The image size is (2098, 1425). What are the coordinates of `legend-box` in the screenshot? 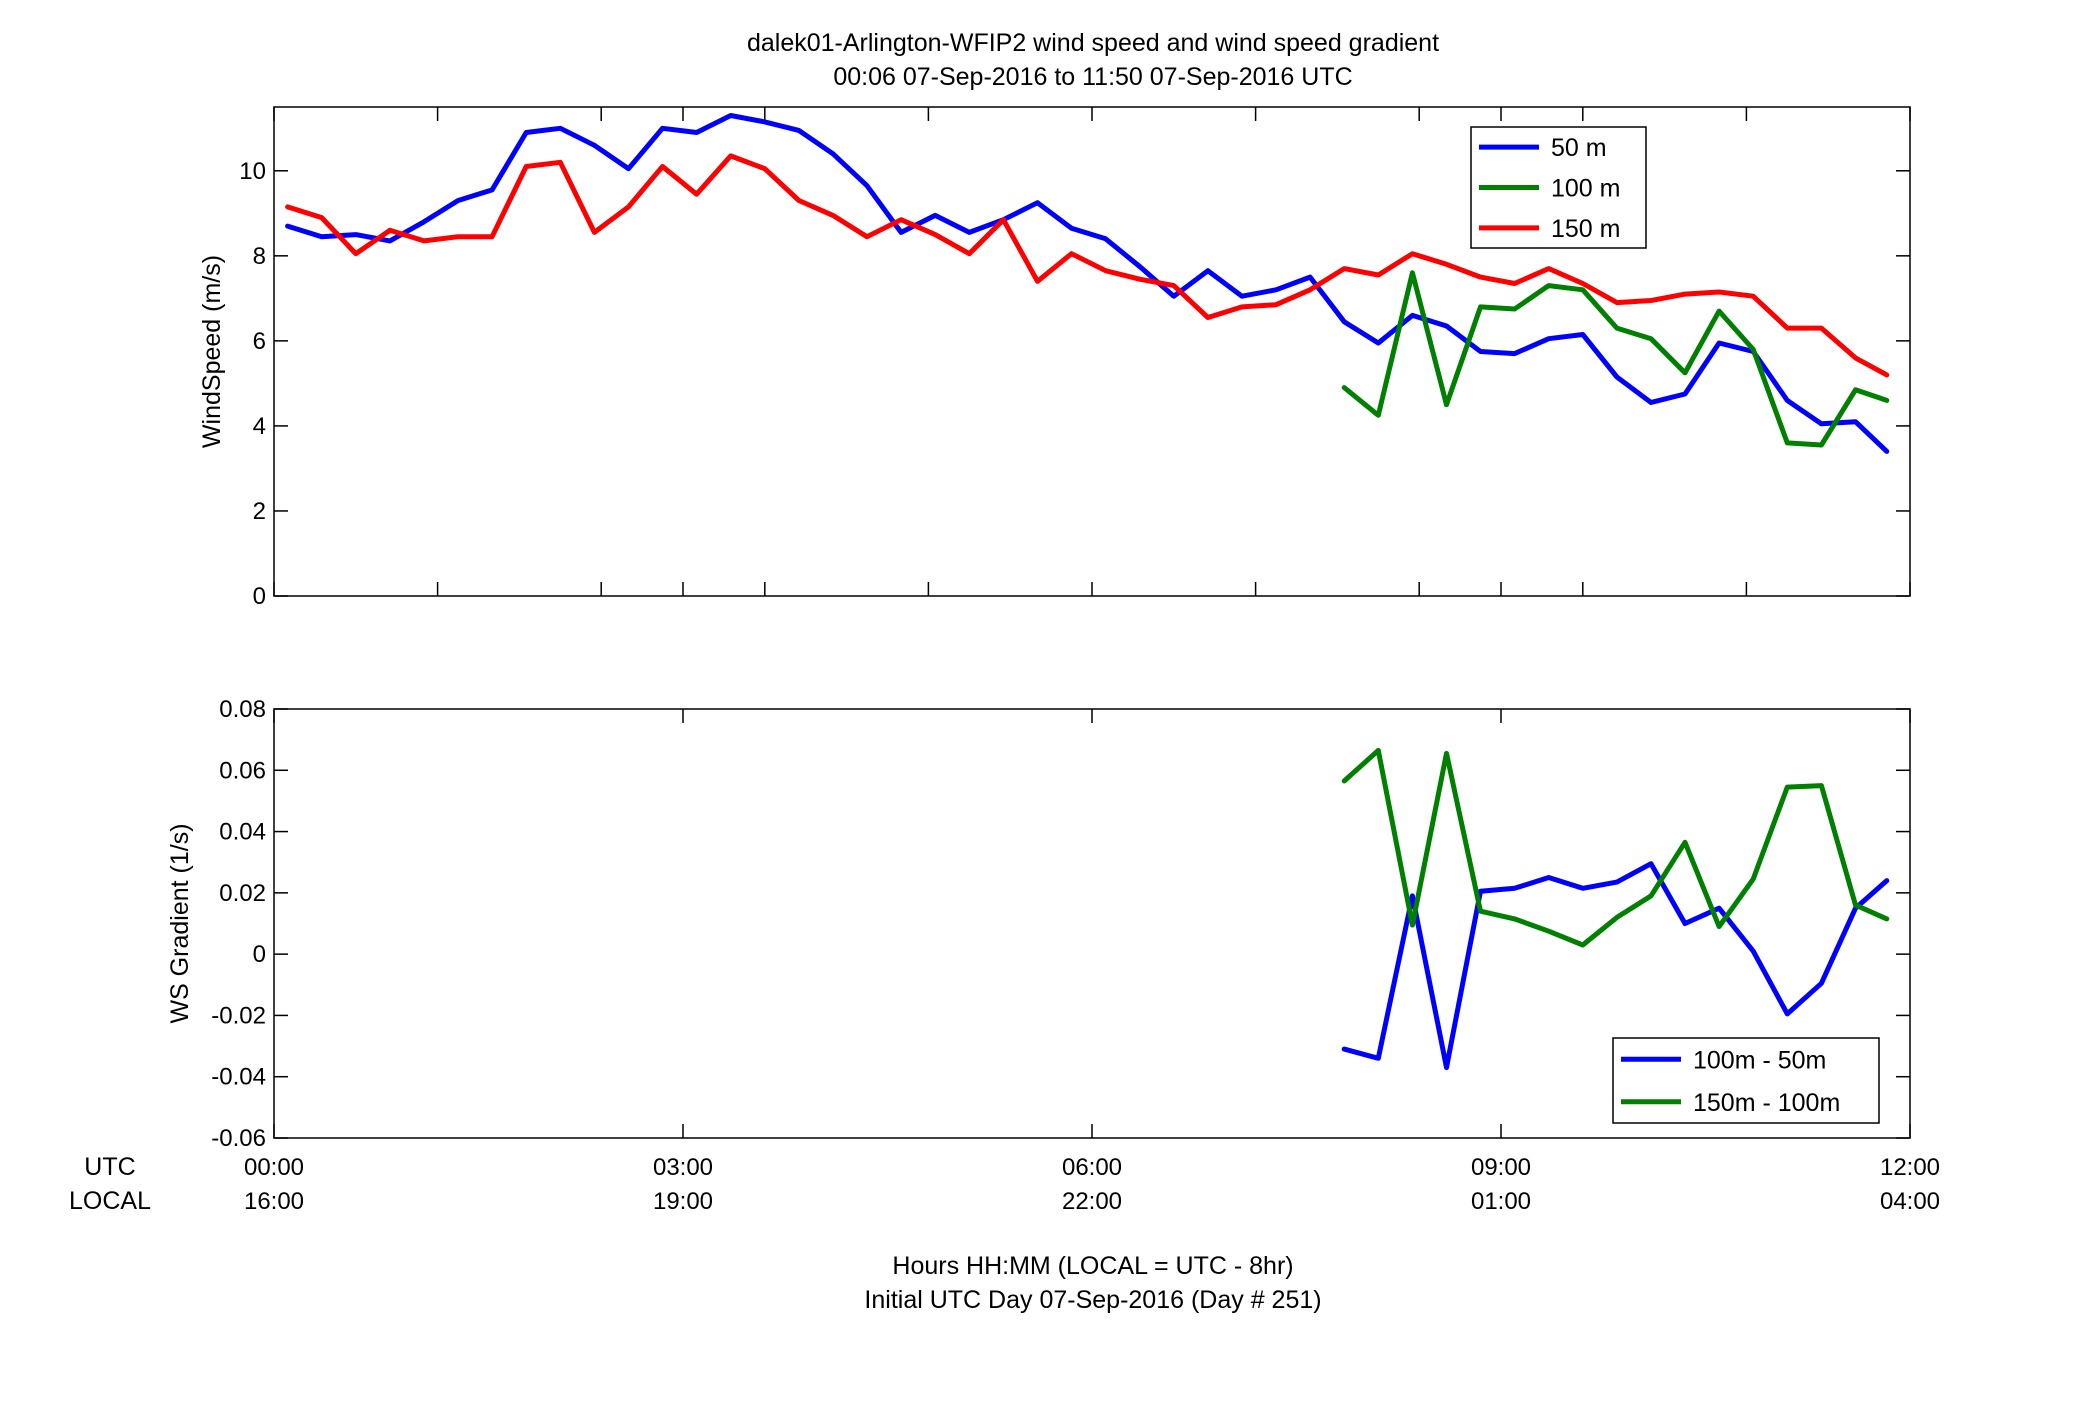 It's located at (1746, 1080).